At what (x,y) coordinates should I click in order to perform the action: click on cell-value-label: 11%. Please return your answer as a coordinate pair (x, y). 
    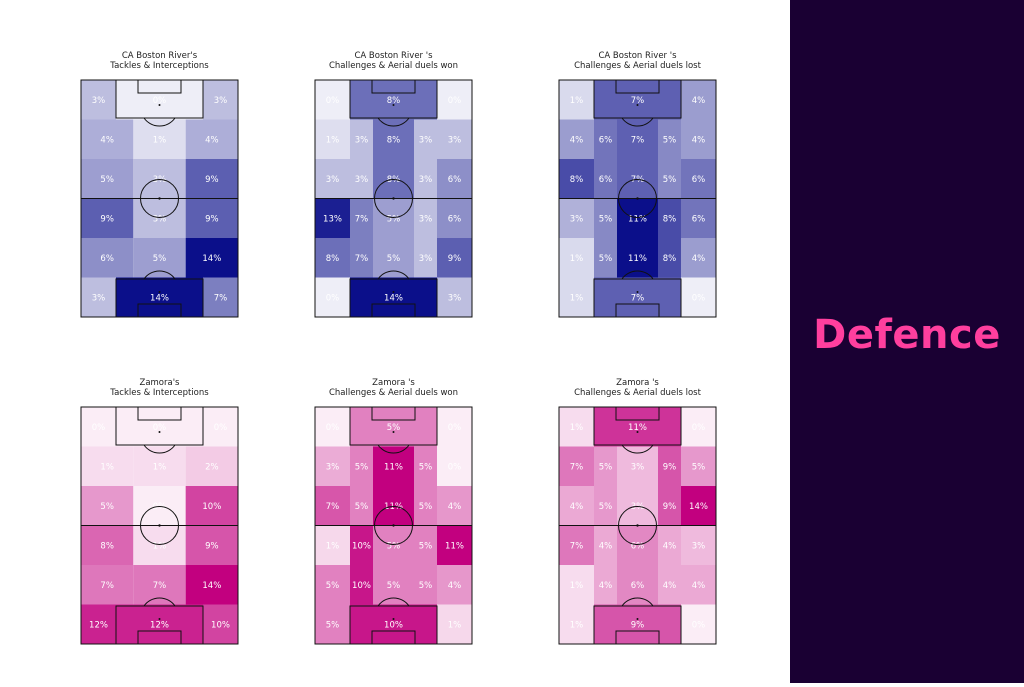
    Looking at the image, I should click on (637, 259).